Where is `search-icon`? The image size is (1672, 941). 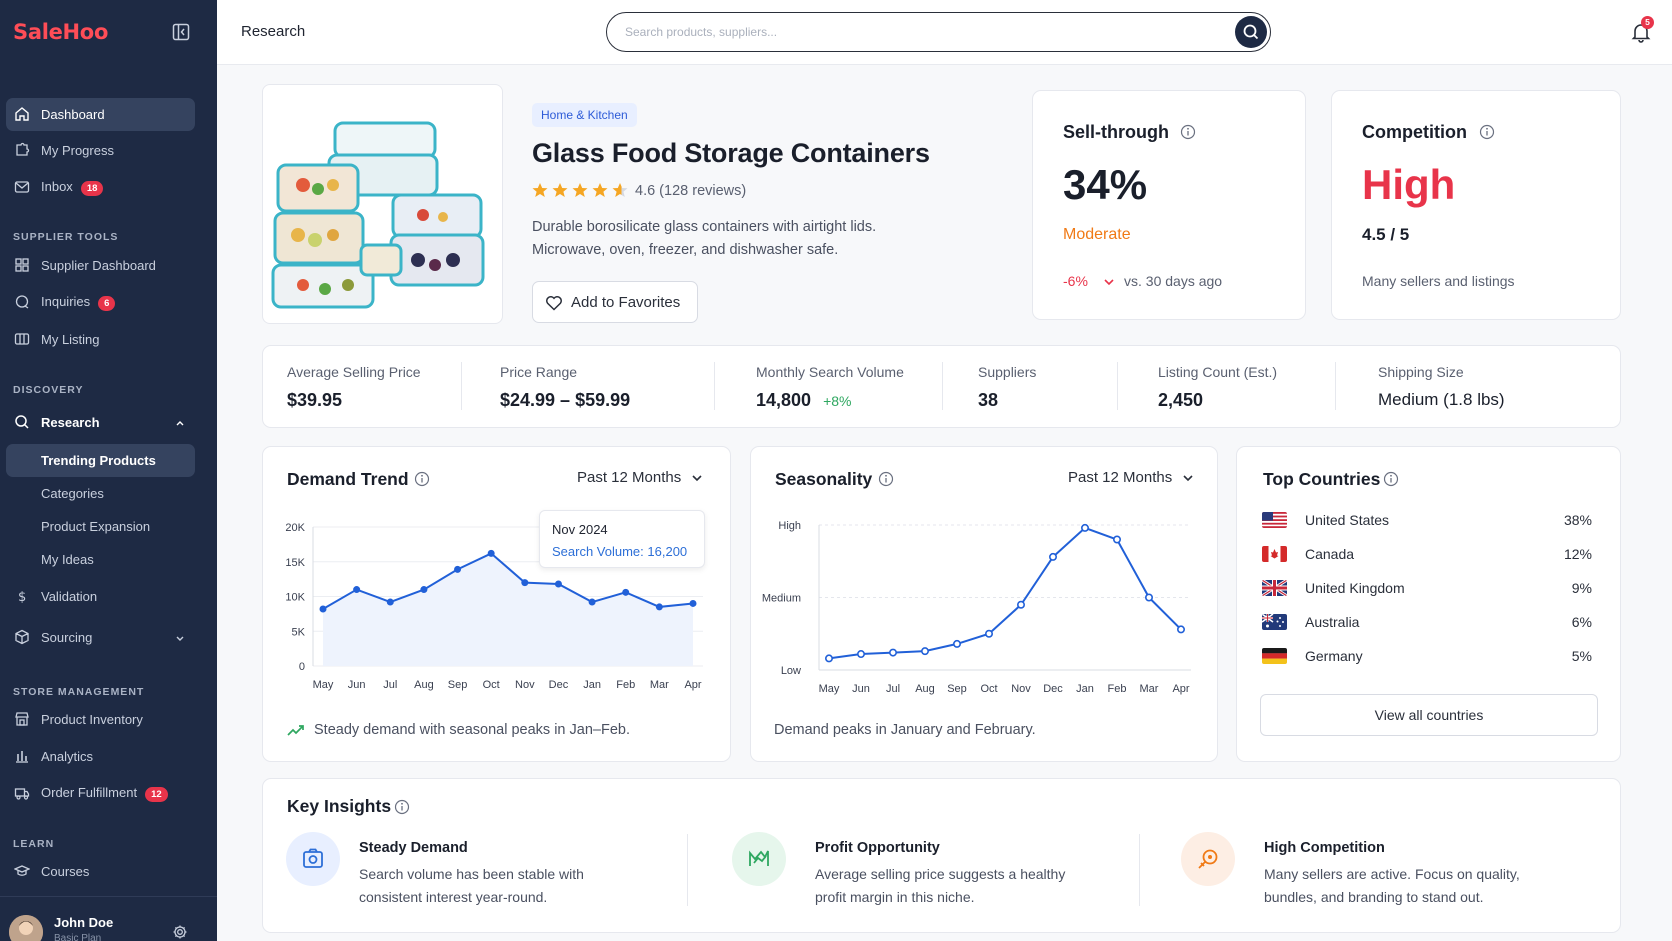
search-icon is located at coordinates (1251, 32).